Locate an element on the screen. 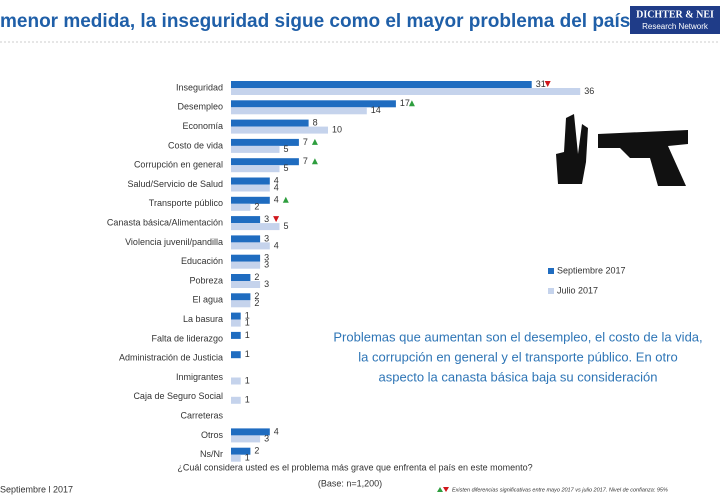 Image resolution: width=720 pixels, height=500 pixels. category-label: Salud/Servicio de Salud is located at coordinates (175, 184).